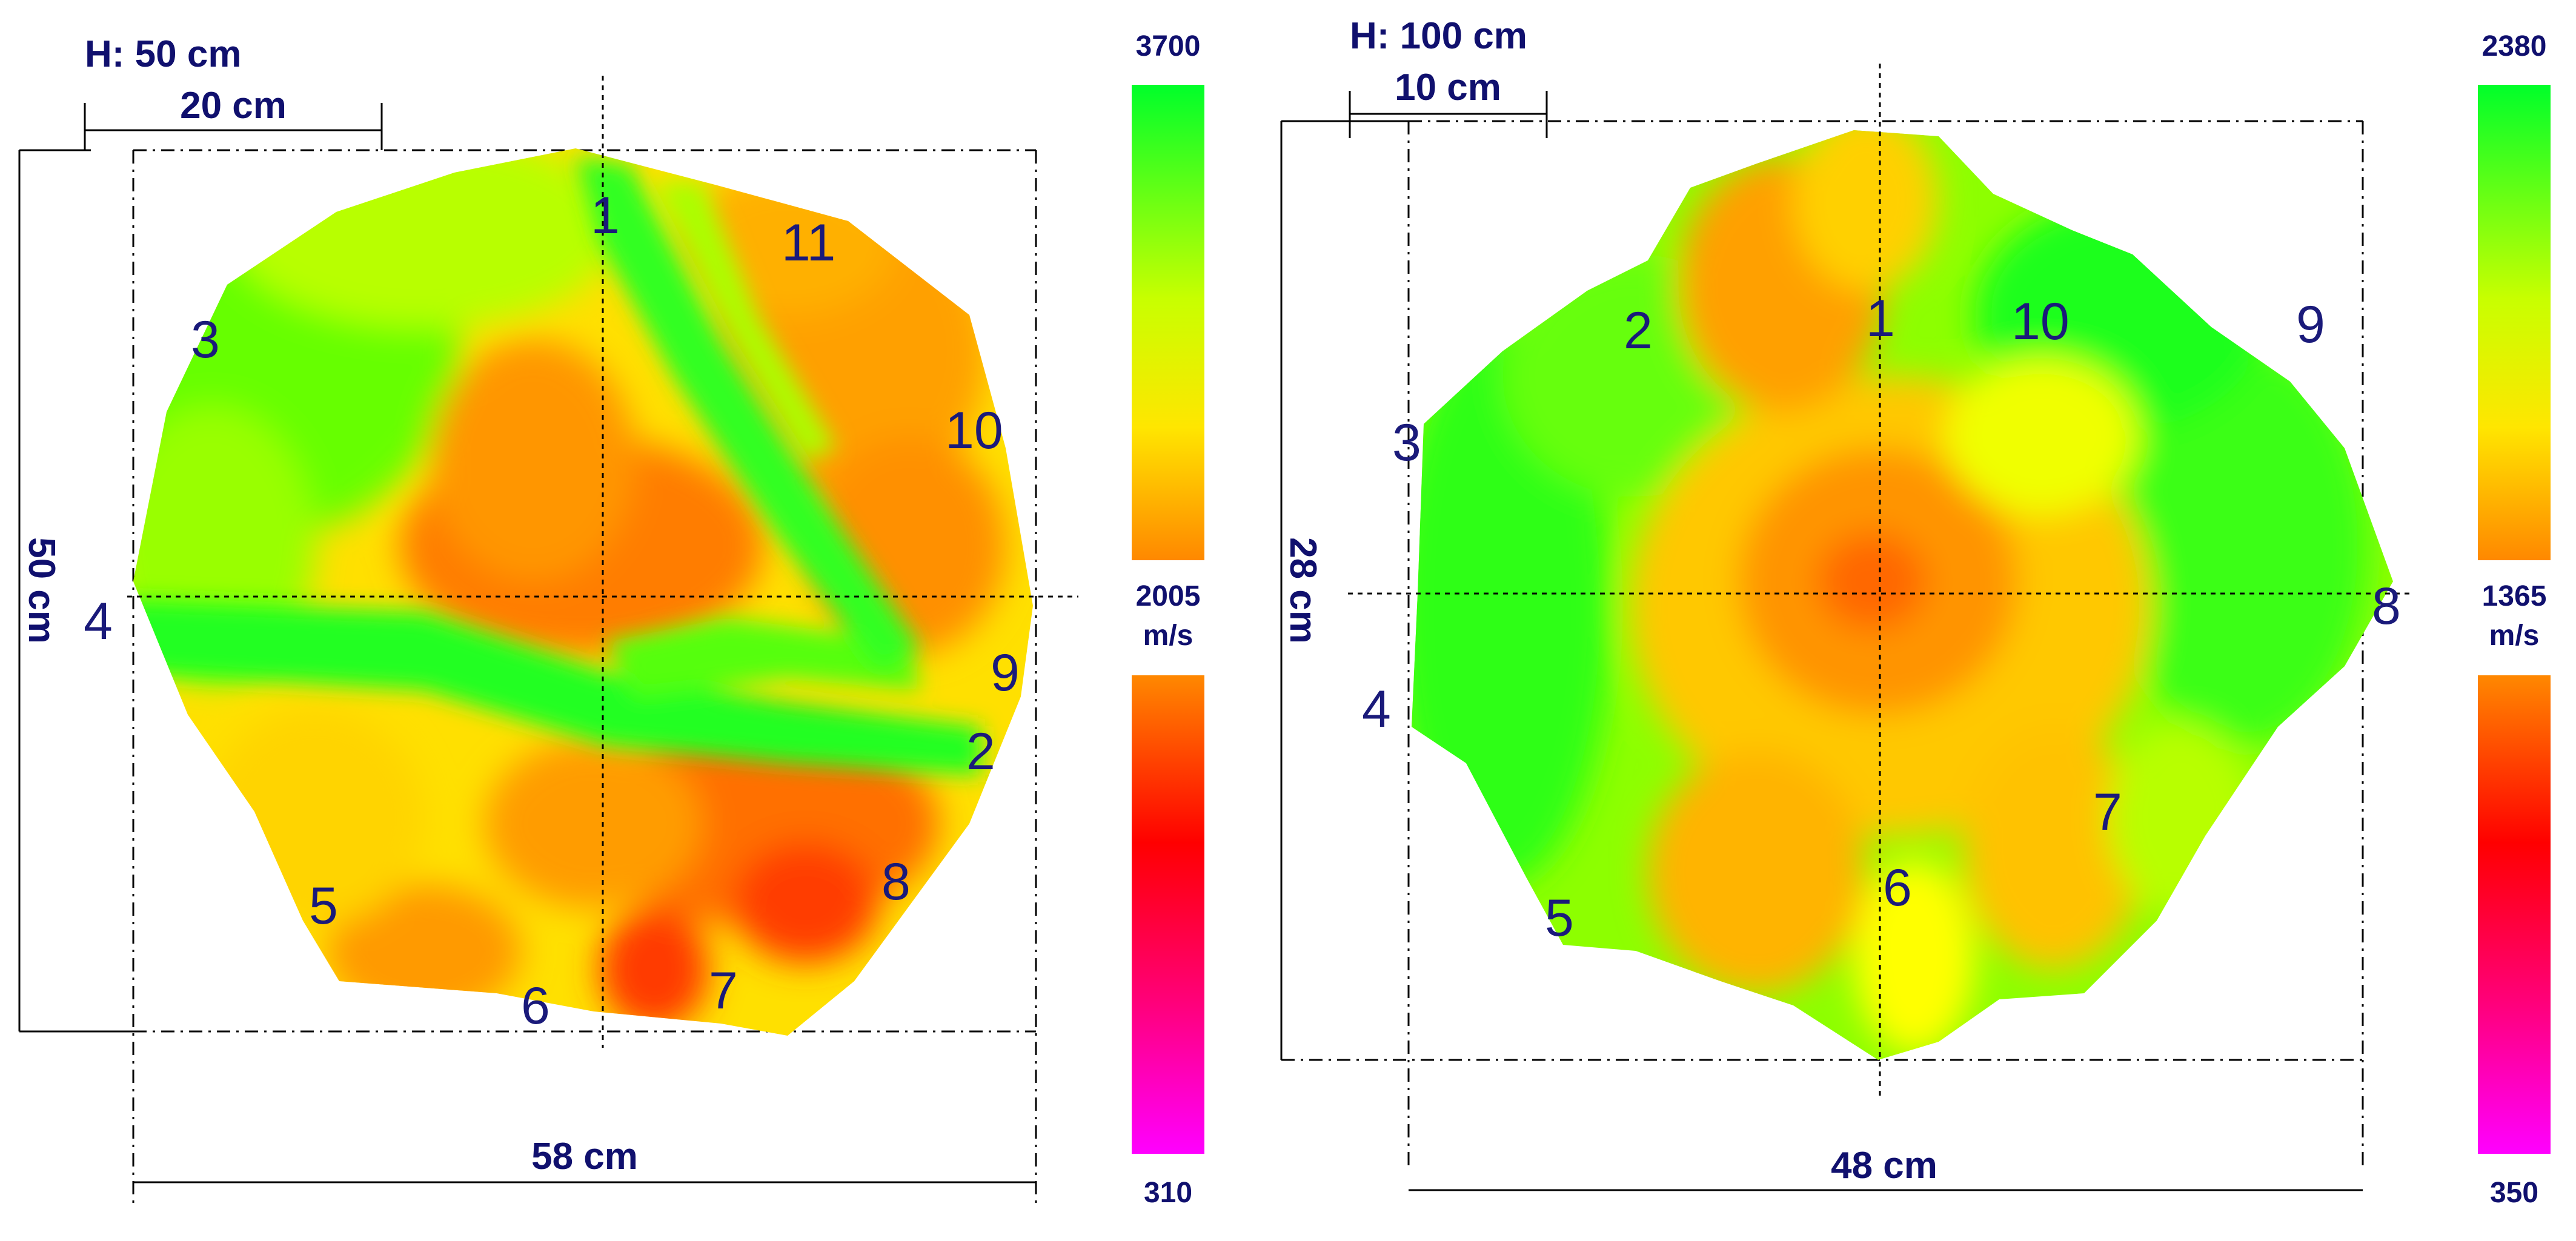  What do you see at coordinates (2514, 596) in the screenshot?
I see `colorbar-mid-value: 1365` at bounding box center [2514, 596].